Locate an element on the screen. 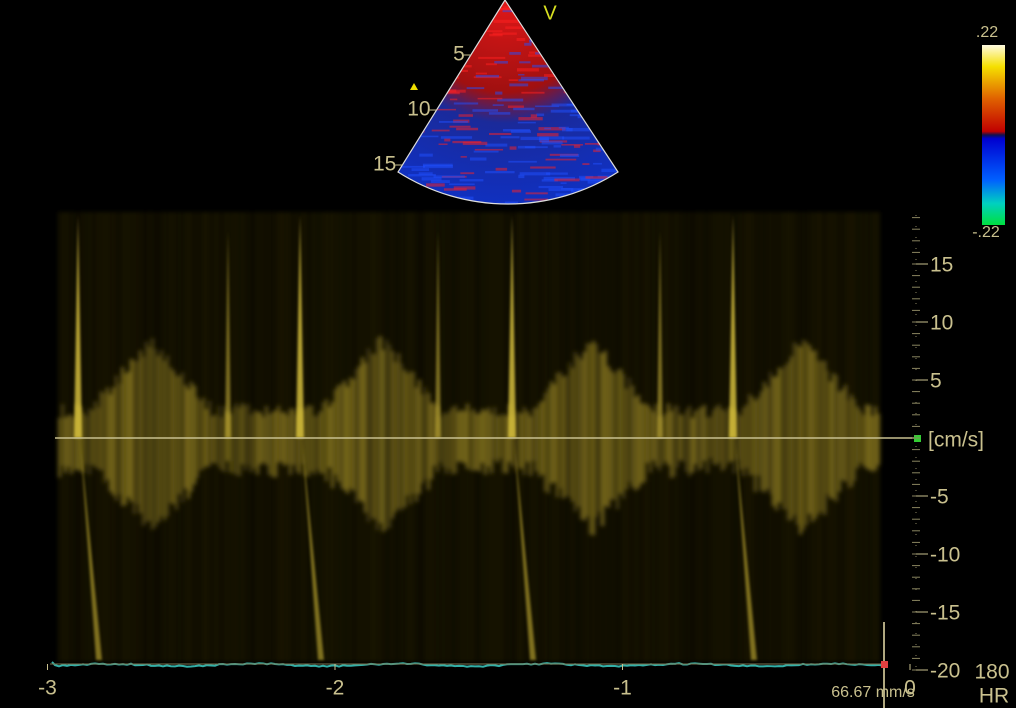  time-tick-label: -2 is located at coordinates (335, 688).